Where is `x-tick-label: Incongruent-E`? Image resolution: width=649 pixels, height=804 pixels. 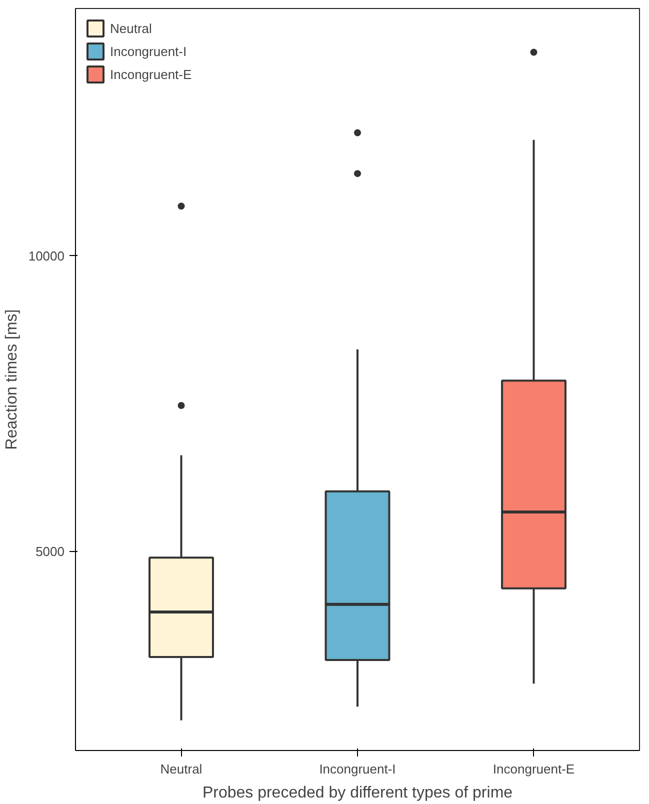
x-tick-label: Incongruent-E is located at coordinates (533, 769).